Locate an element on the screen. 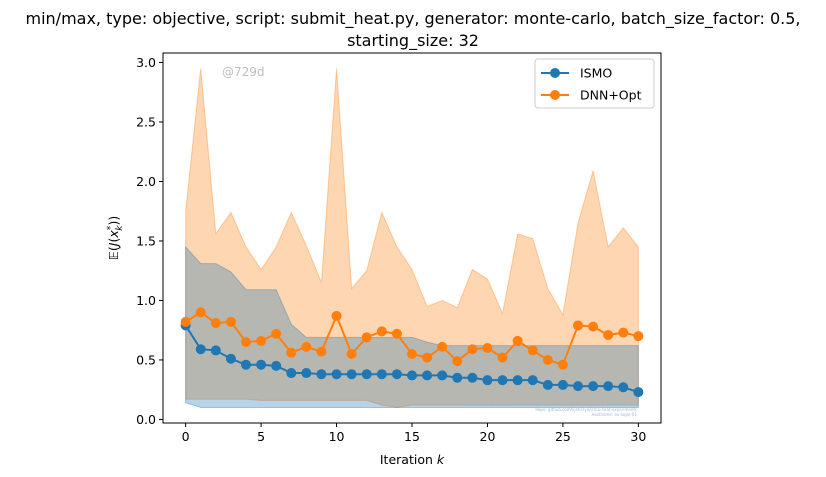  x-axis-label-variable: k is located at coordinates (441, 459).